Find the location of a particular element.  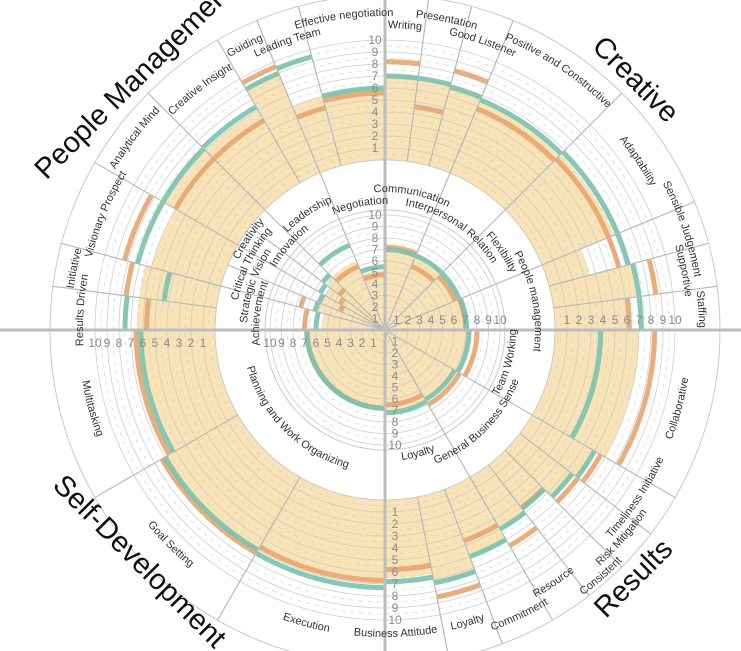

inner-orange-marker-general-business-sense is located at coordinates (444, 389).